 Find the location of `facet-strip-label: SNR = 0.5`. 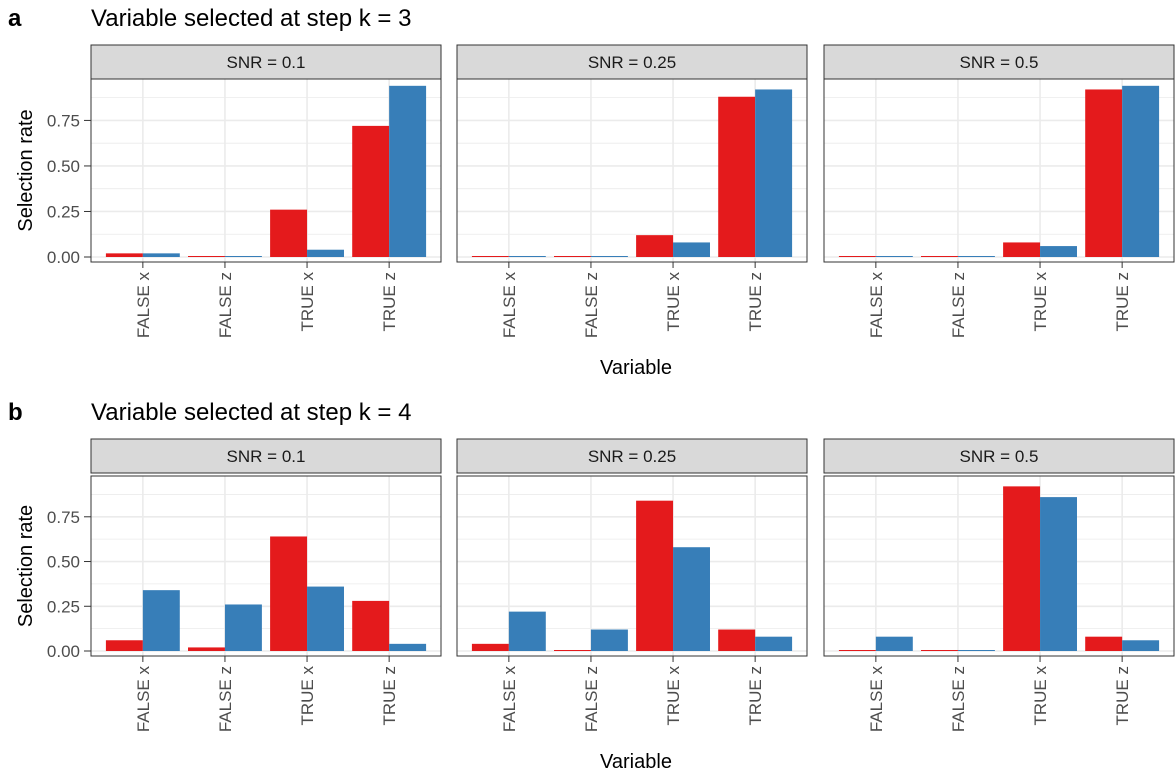

facet-strip-label: SNR = 0.5 is located at coordinates (999, 456).